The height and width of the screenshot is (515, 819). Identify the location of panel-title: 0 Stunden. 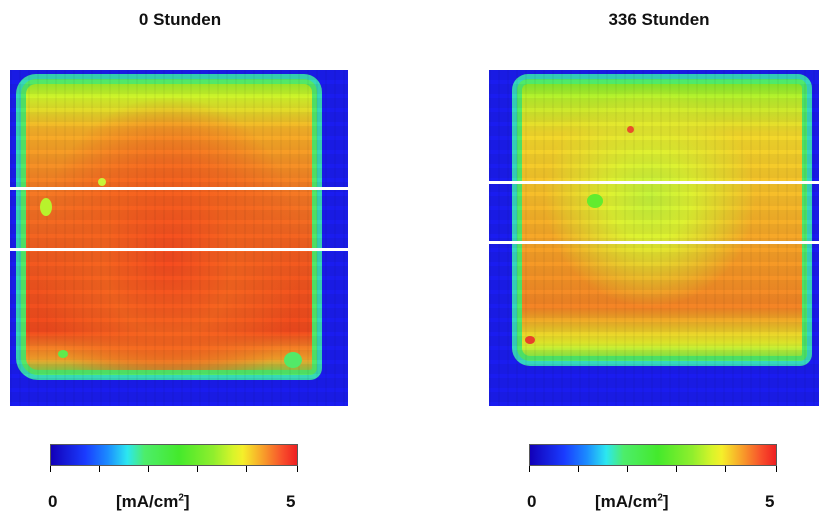
(180, 19).